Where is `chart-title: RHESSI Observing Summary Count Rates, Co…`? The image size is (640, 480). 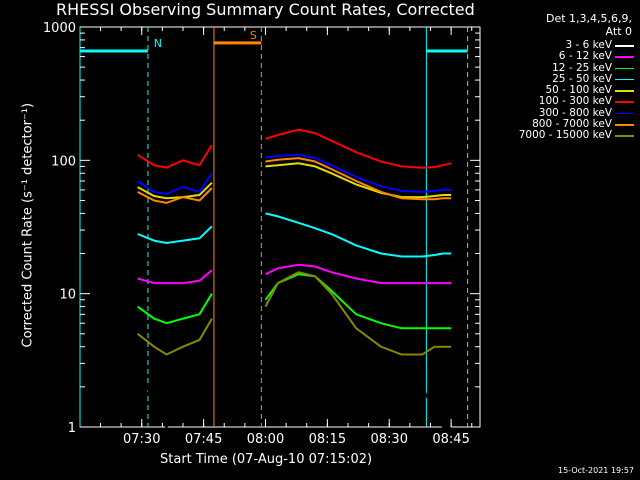
chart-title: RHESSI Observing Summary Count Rates, Co… is located at coordinates (265, 9).